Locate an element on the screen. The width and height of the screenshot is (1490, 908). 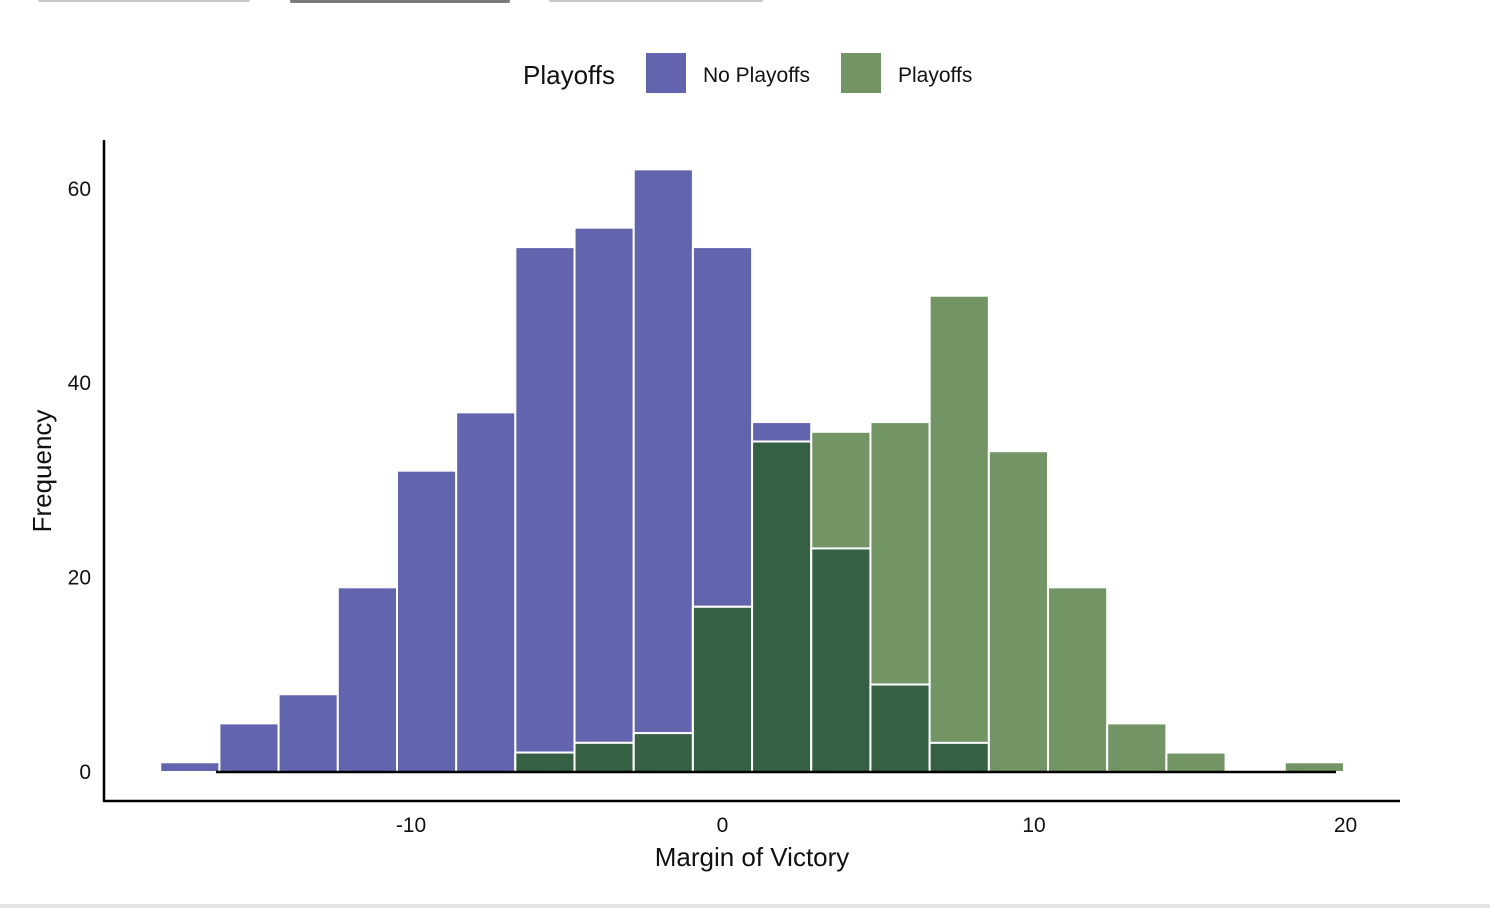
legend: Playoffs No Playoffs Playoffs is located at coordinates (747, 73).